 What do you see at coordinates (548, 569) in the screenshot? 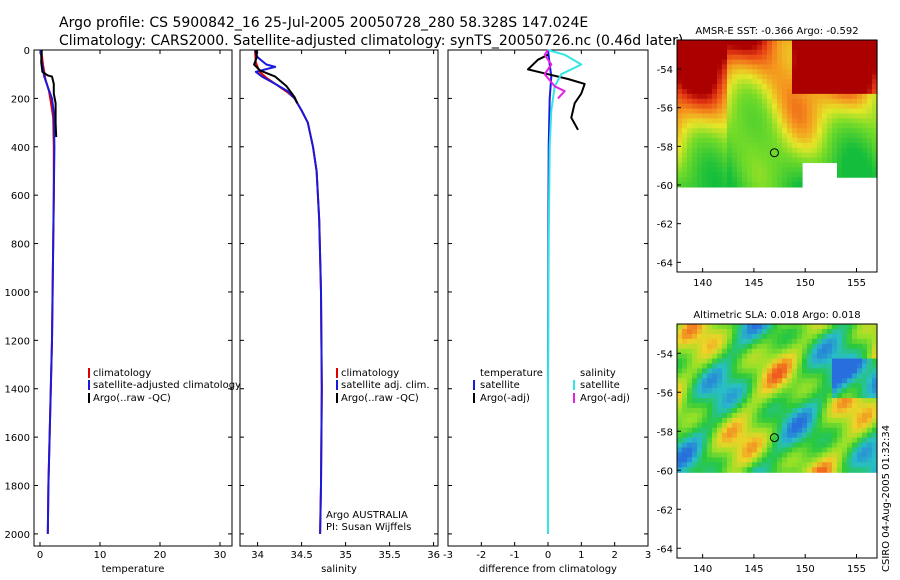
I see `x-axis-label: difference from climatology` at bounding box center [548, 569].